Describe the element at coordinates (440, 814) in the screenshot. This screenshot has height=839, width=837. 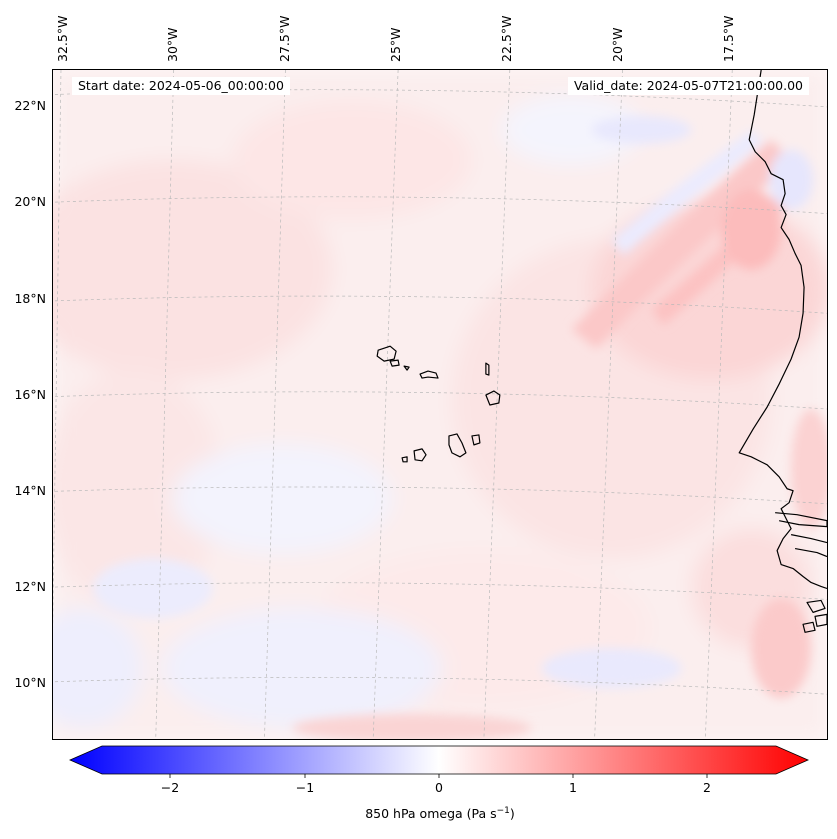
I see `colorbar-label: 850 hPa omega (Pa s−1)` at that location.